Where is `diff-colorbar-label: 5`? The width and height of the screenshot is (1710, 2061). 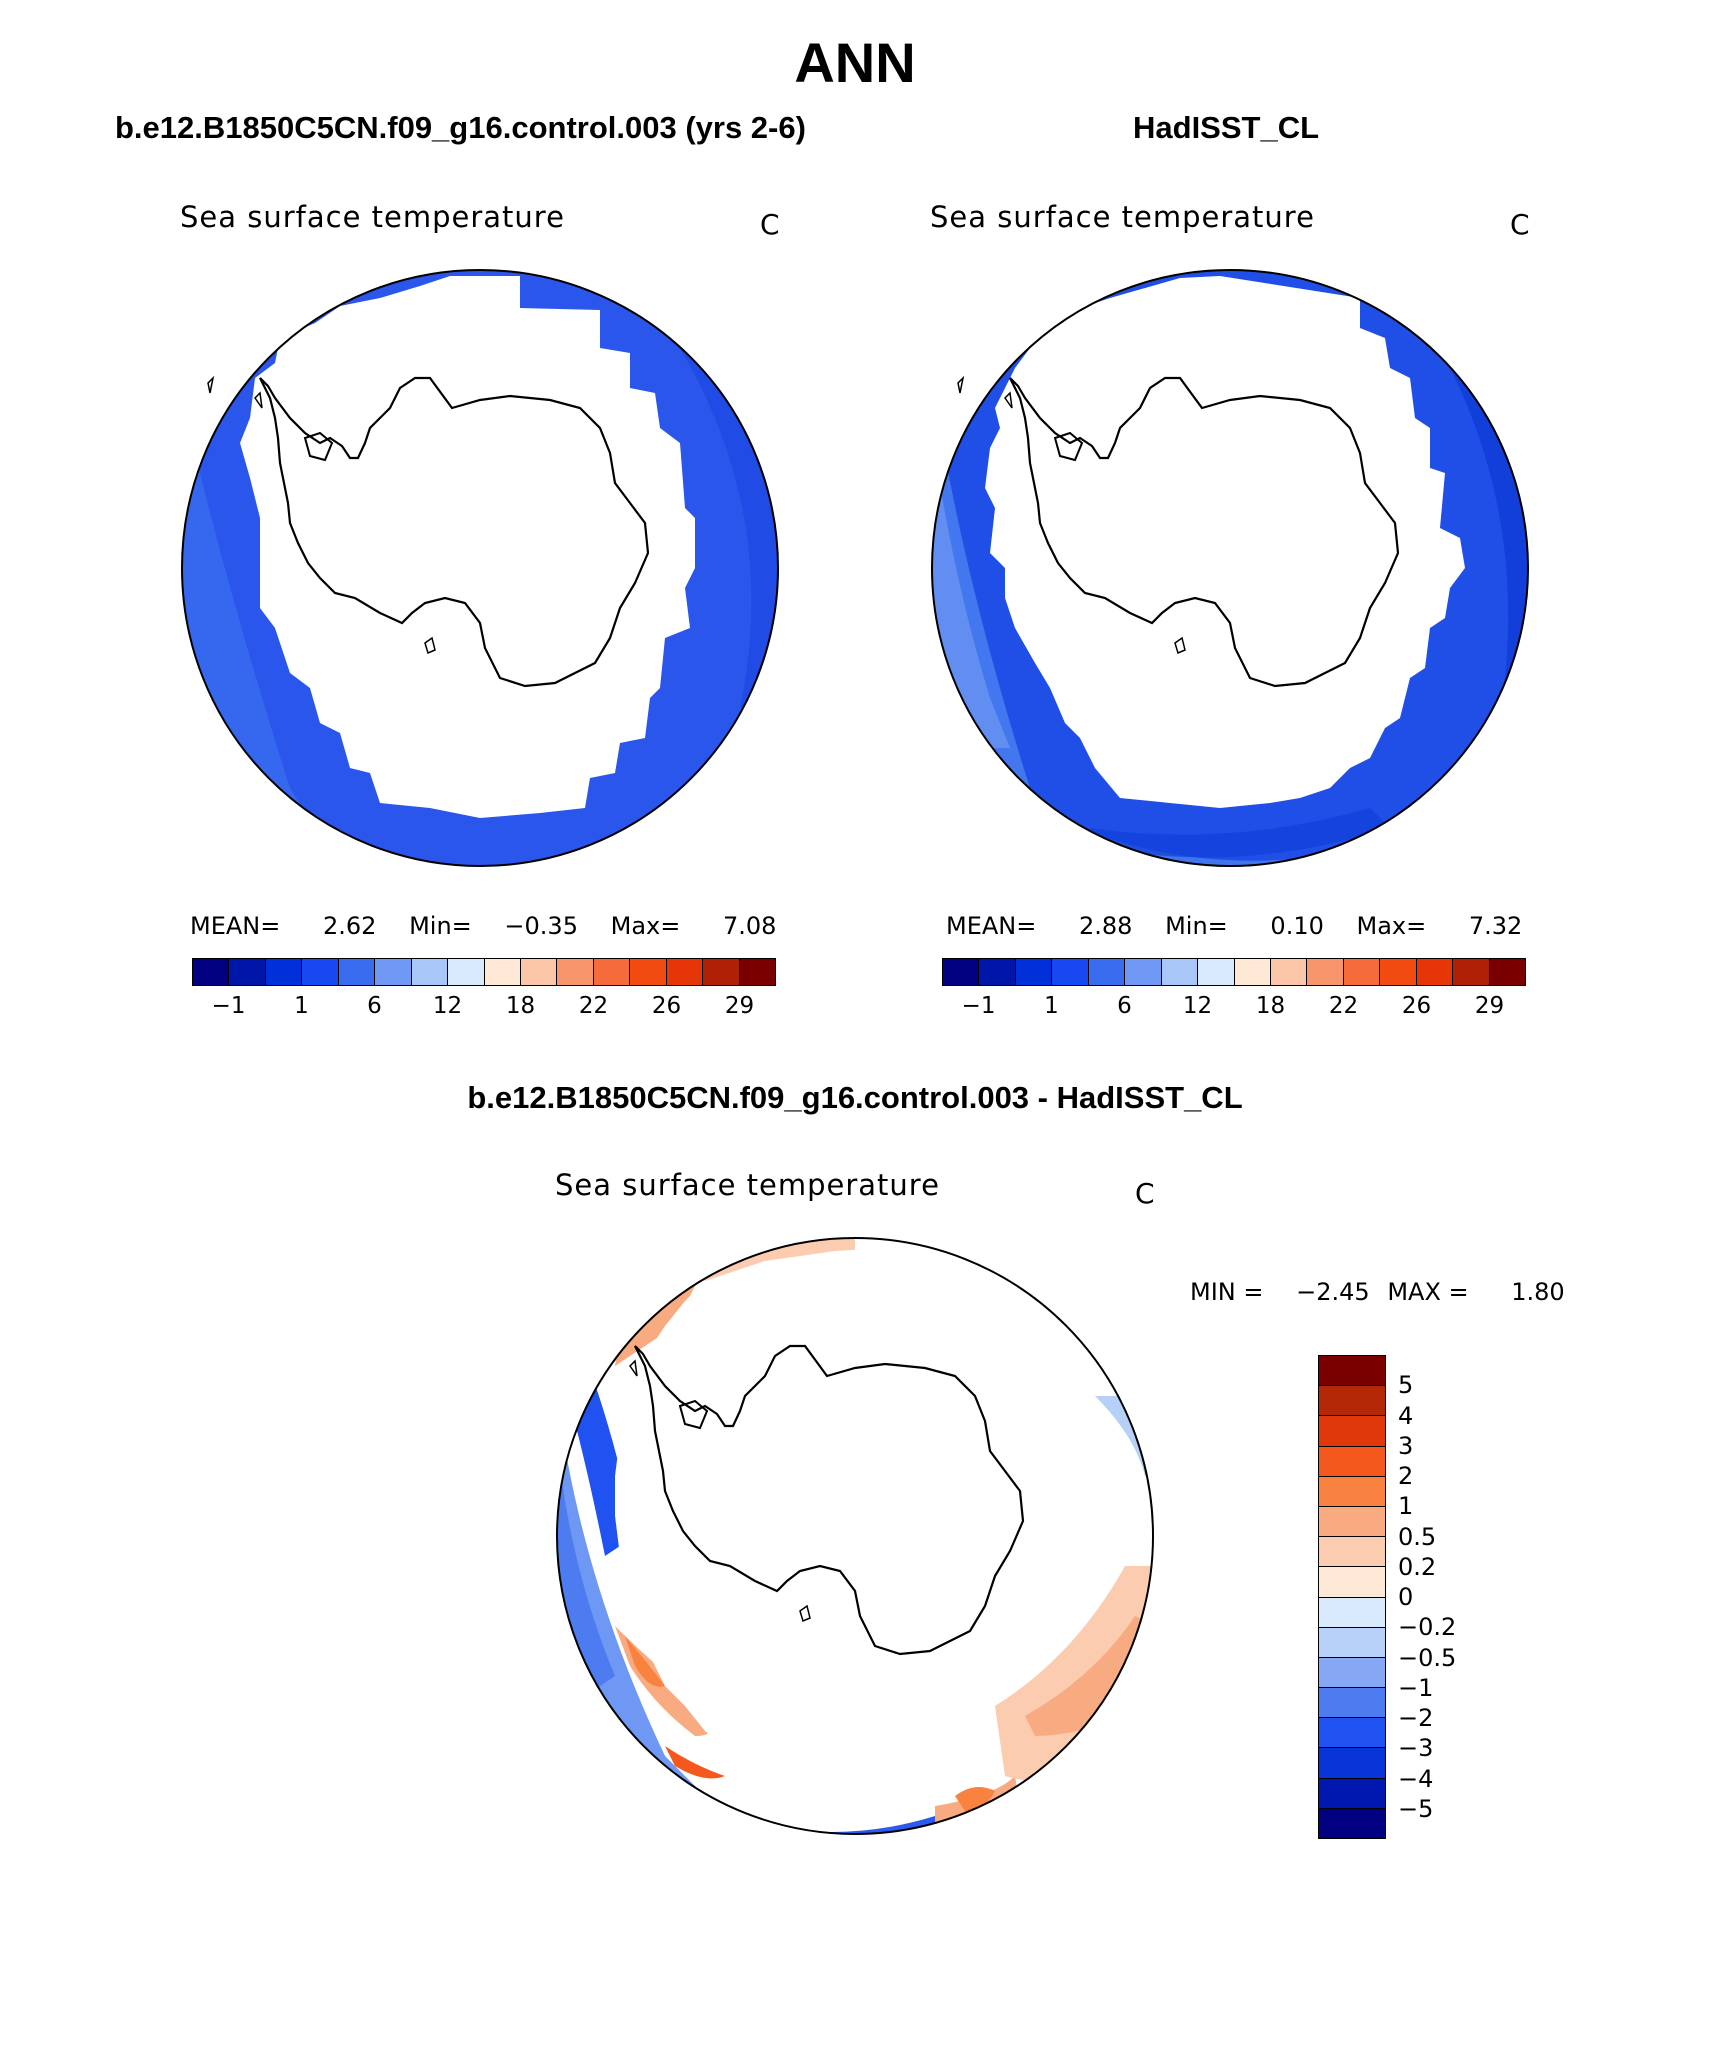 diff-colorbar-label: 5 is located at coordinates (1406, 1385).